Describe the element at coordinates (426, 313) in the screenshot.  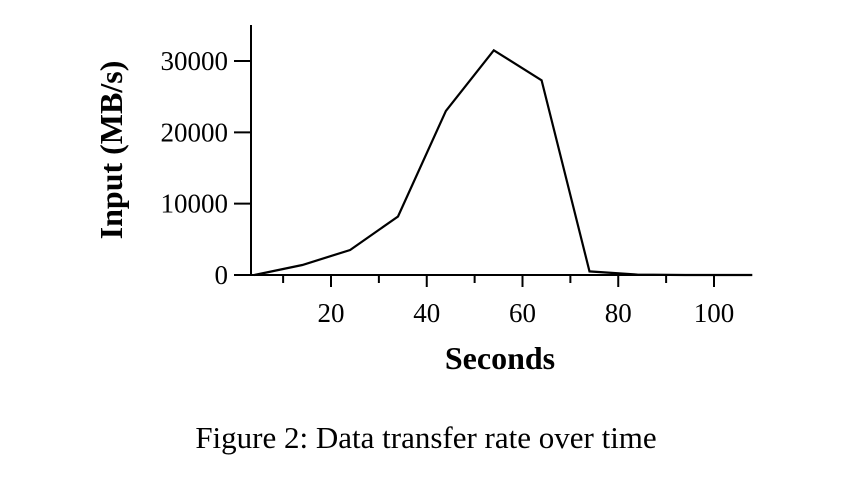
I see `x-tick-label: 40` at that location.